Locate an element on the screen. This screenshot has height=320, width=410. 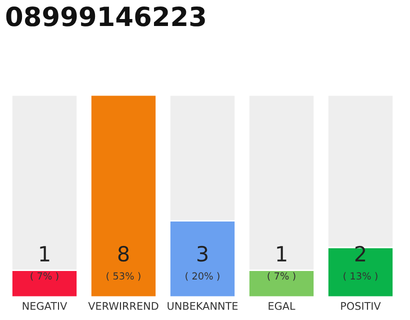
x-tick-label: EGAL is located at coordinates (282, 306).